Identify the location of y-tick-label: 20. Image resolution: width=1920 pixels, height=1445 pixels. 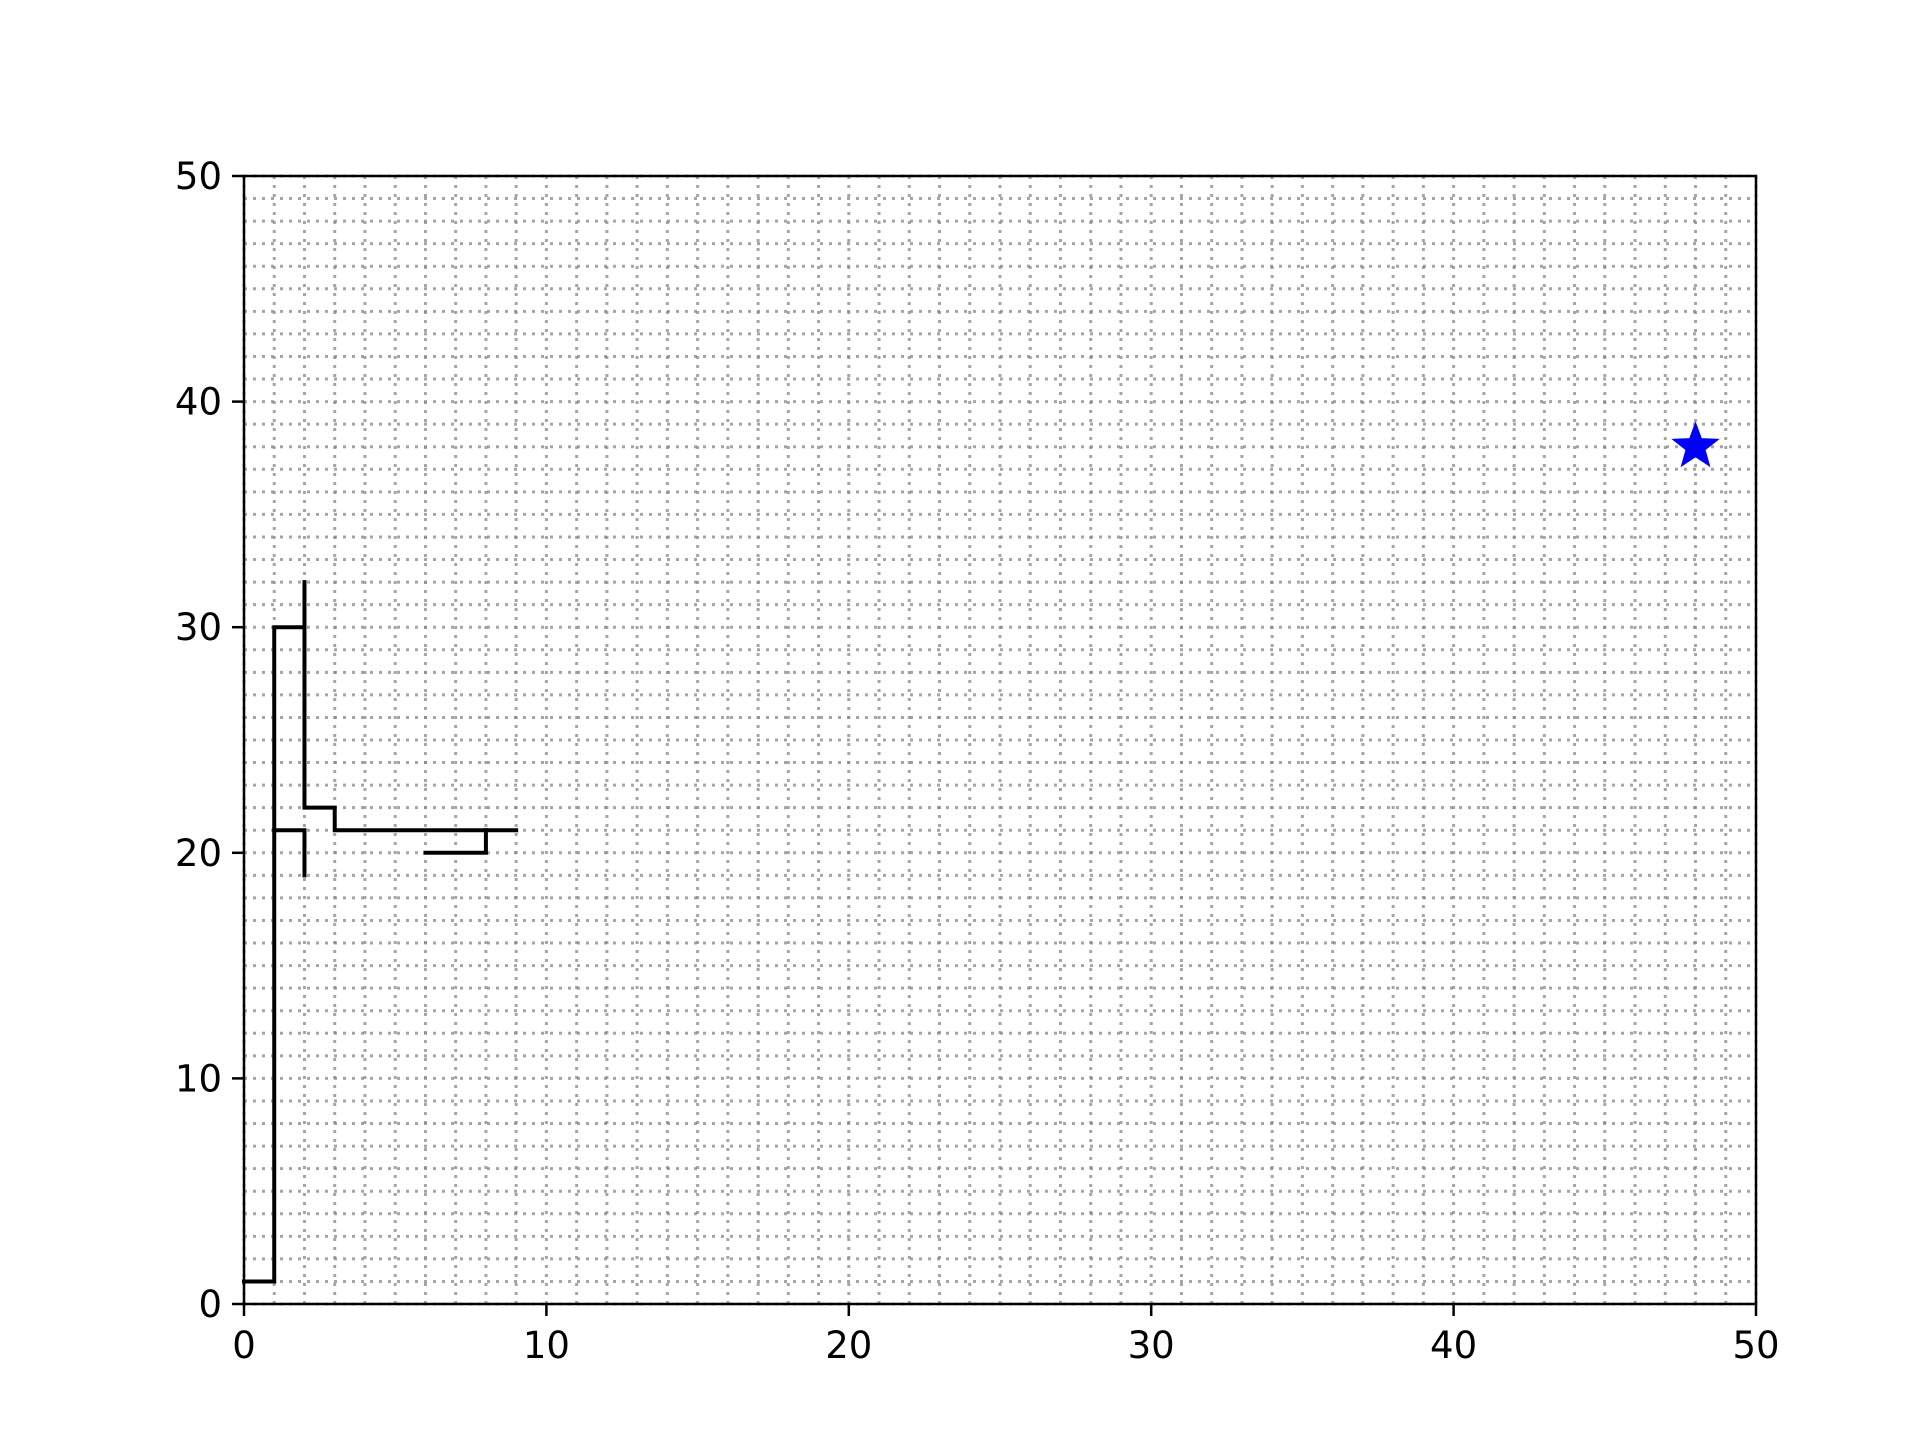
(198, 853).